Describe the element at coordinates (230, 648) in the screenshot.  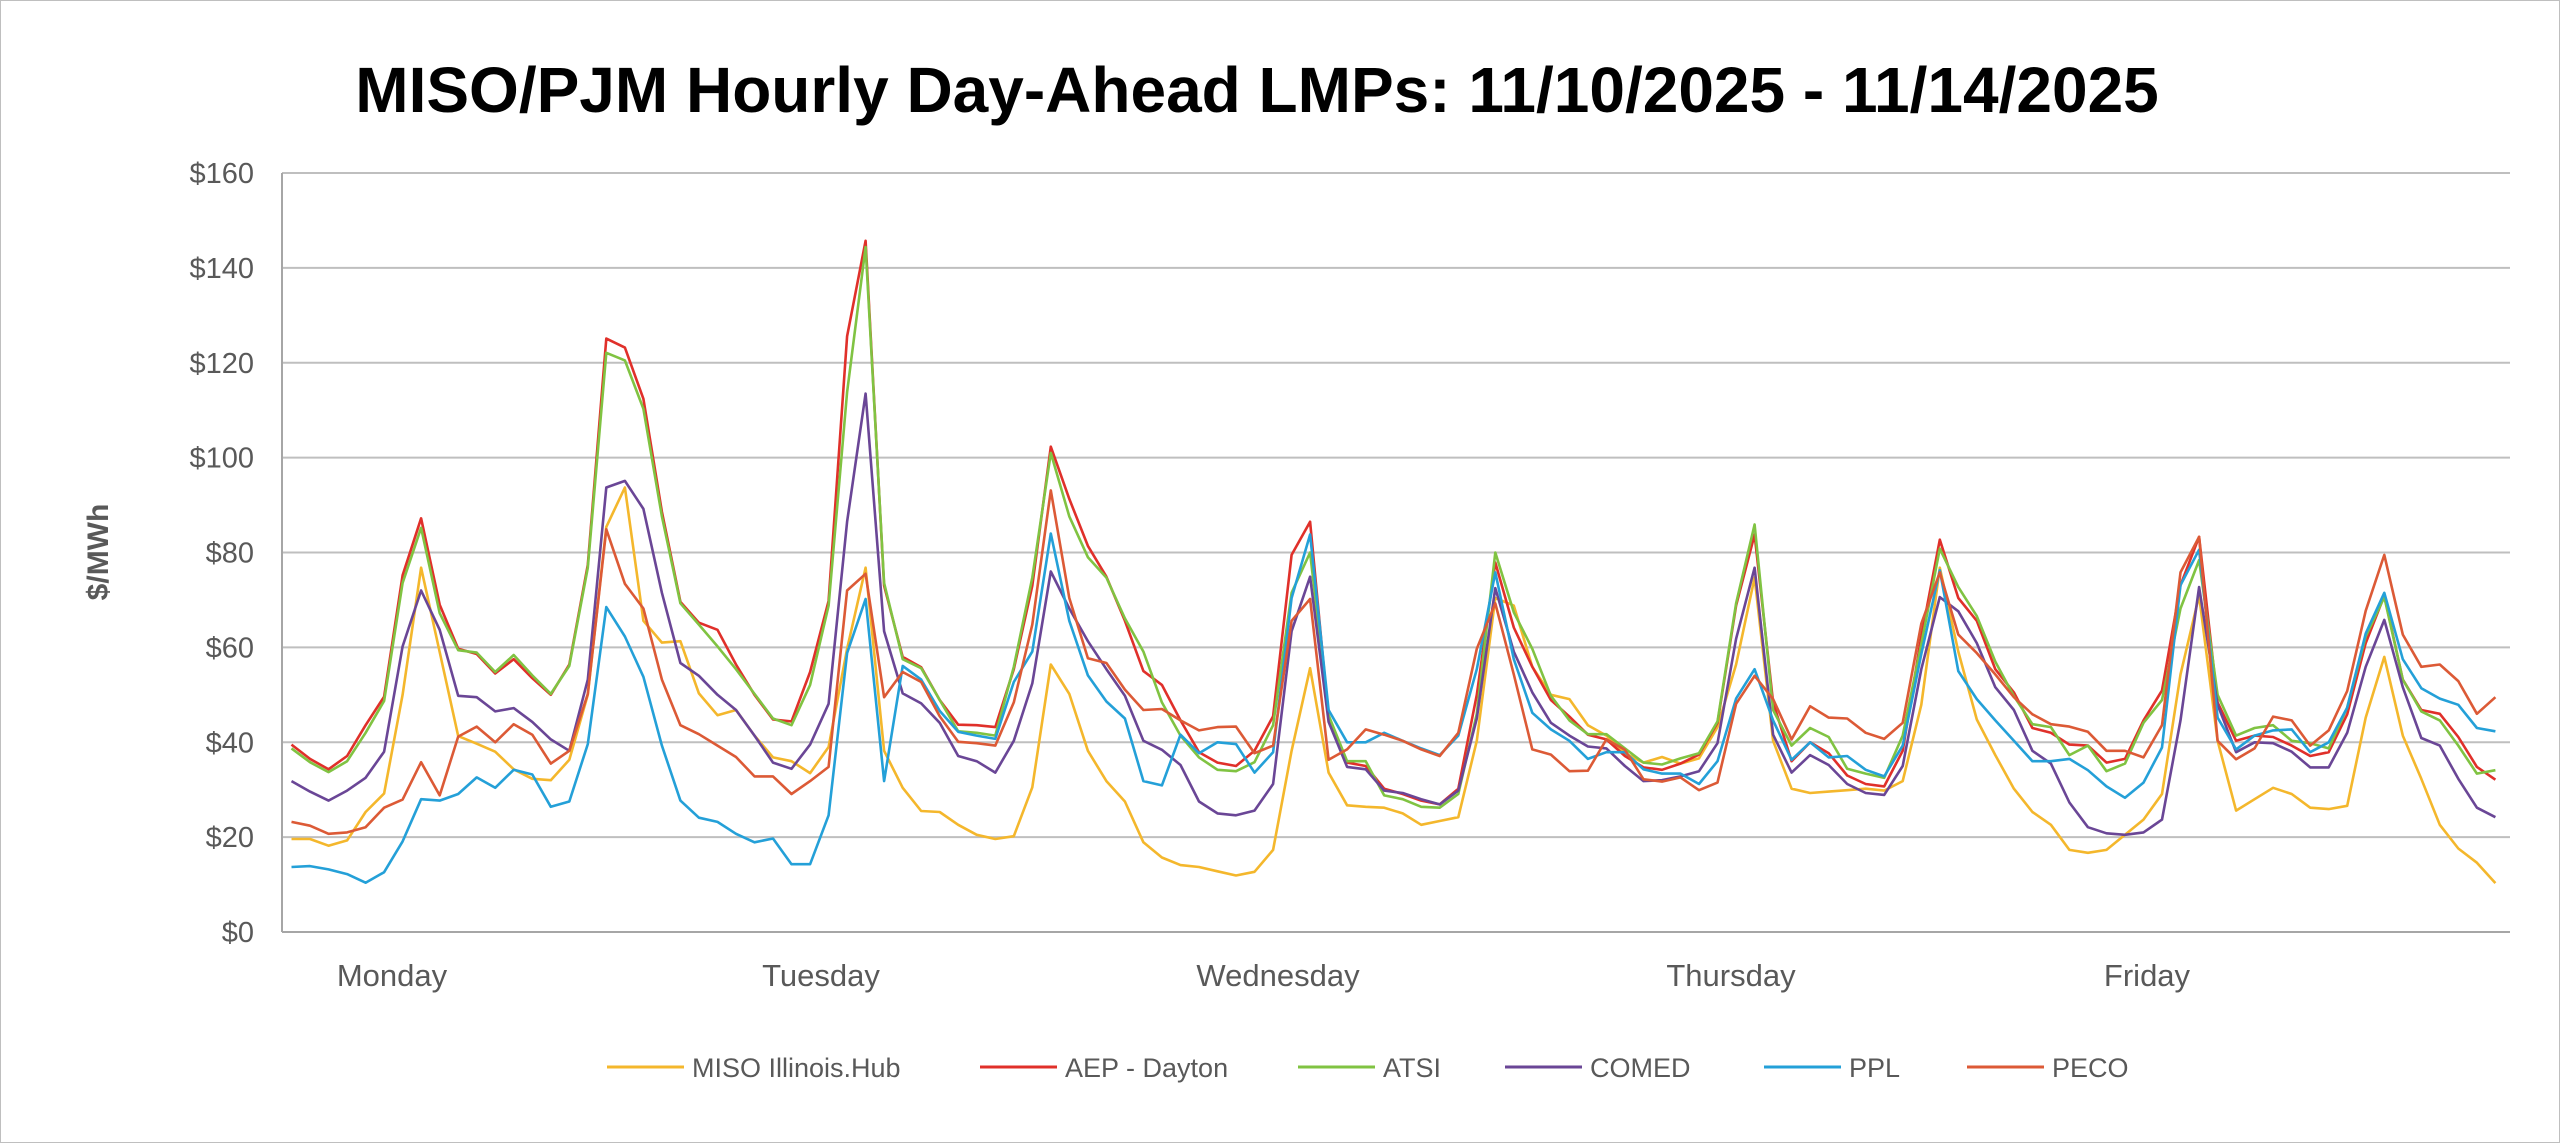
I see `y-tick-label: $60` at that location.